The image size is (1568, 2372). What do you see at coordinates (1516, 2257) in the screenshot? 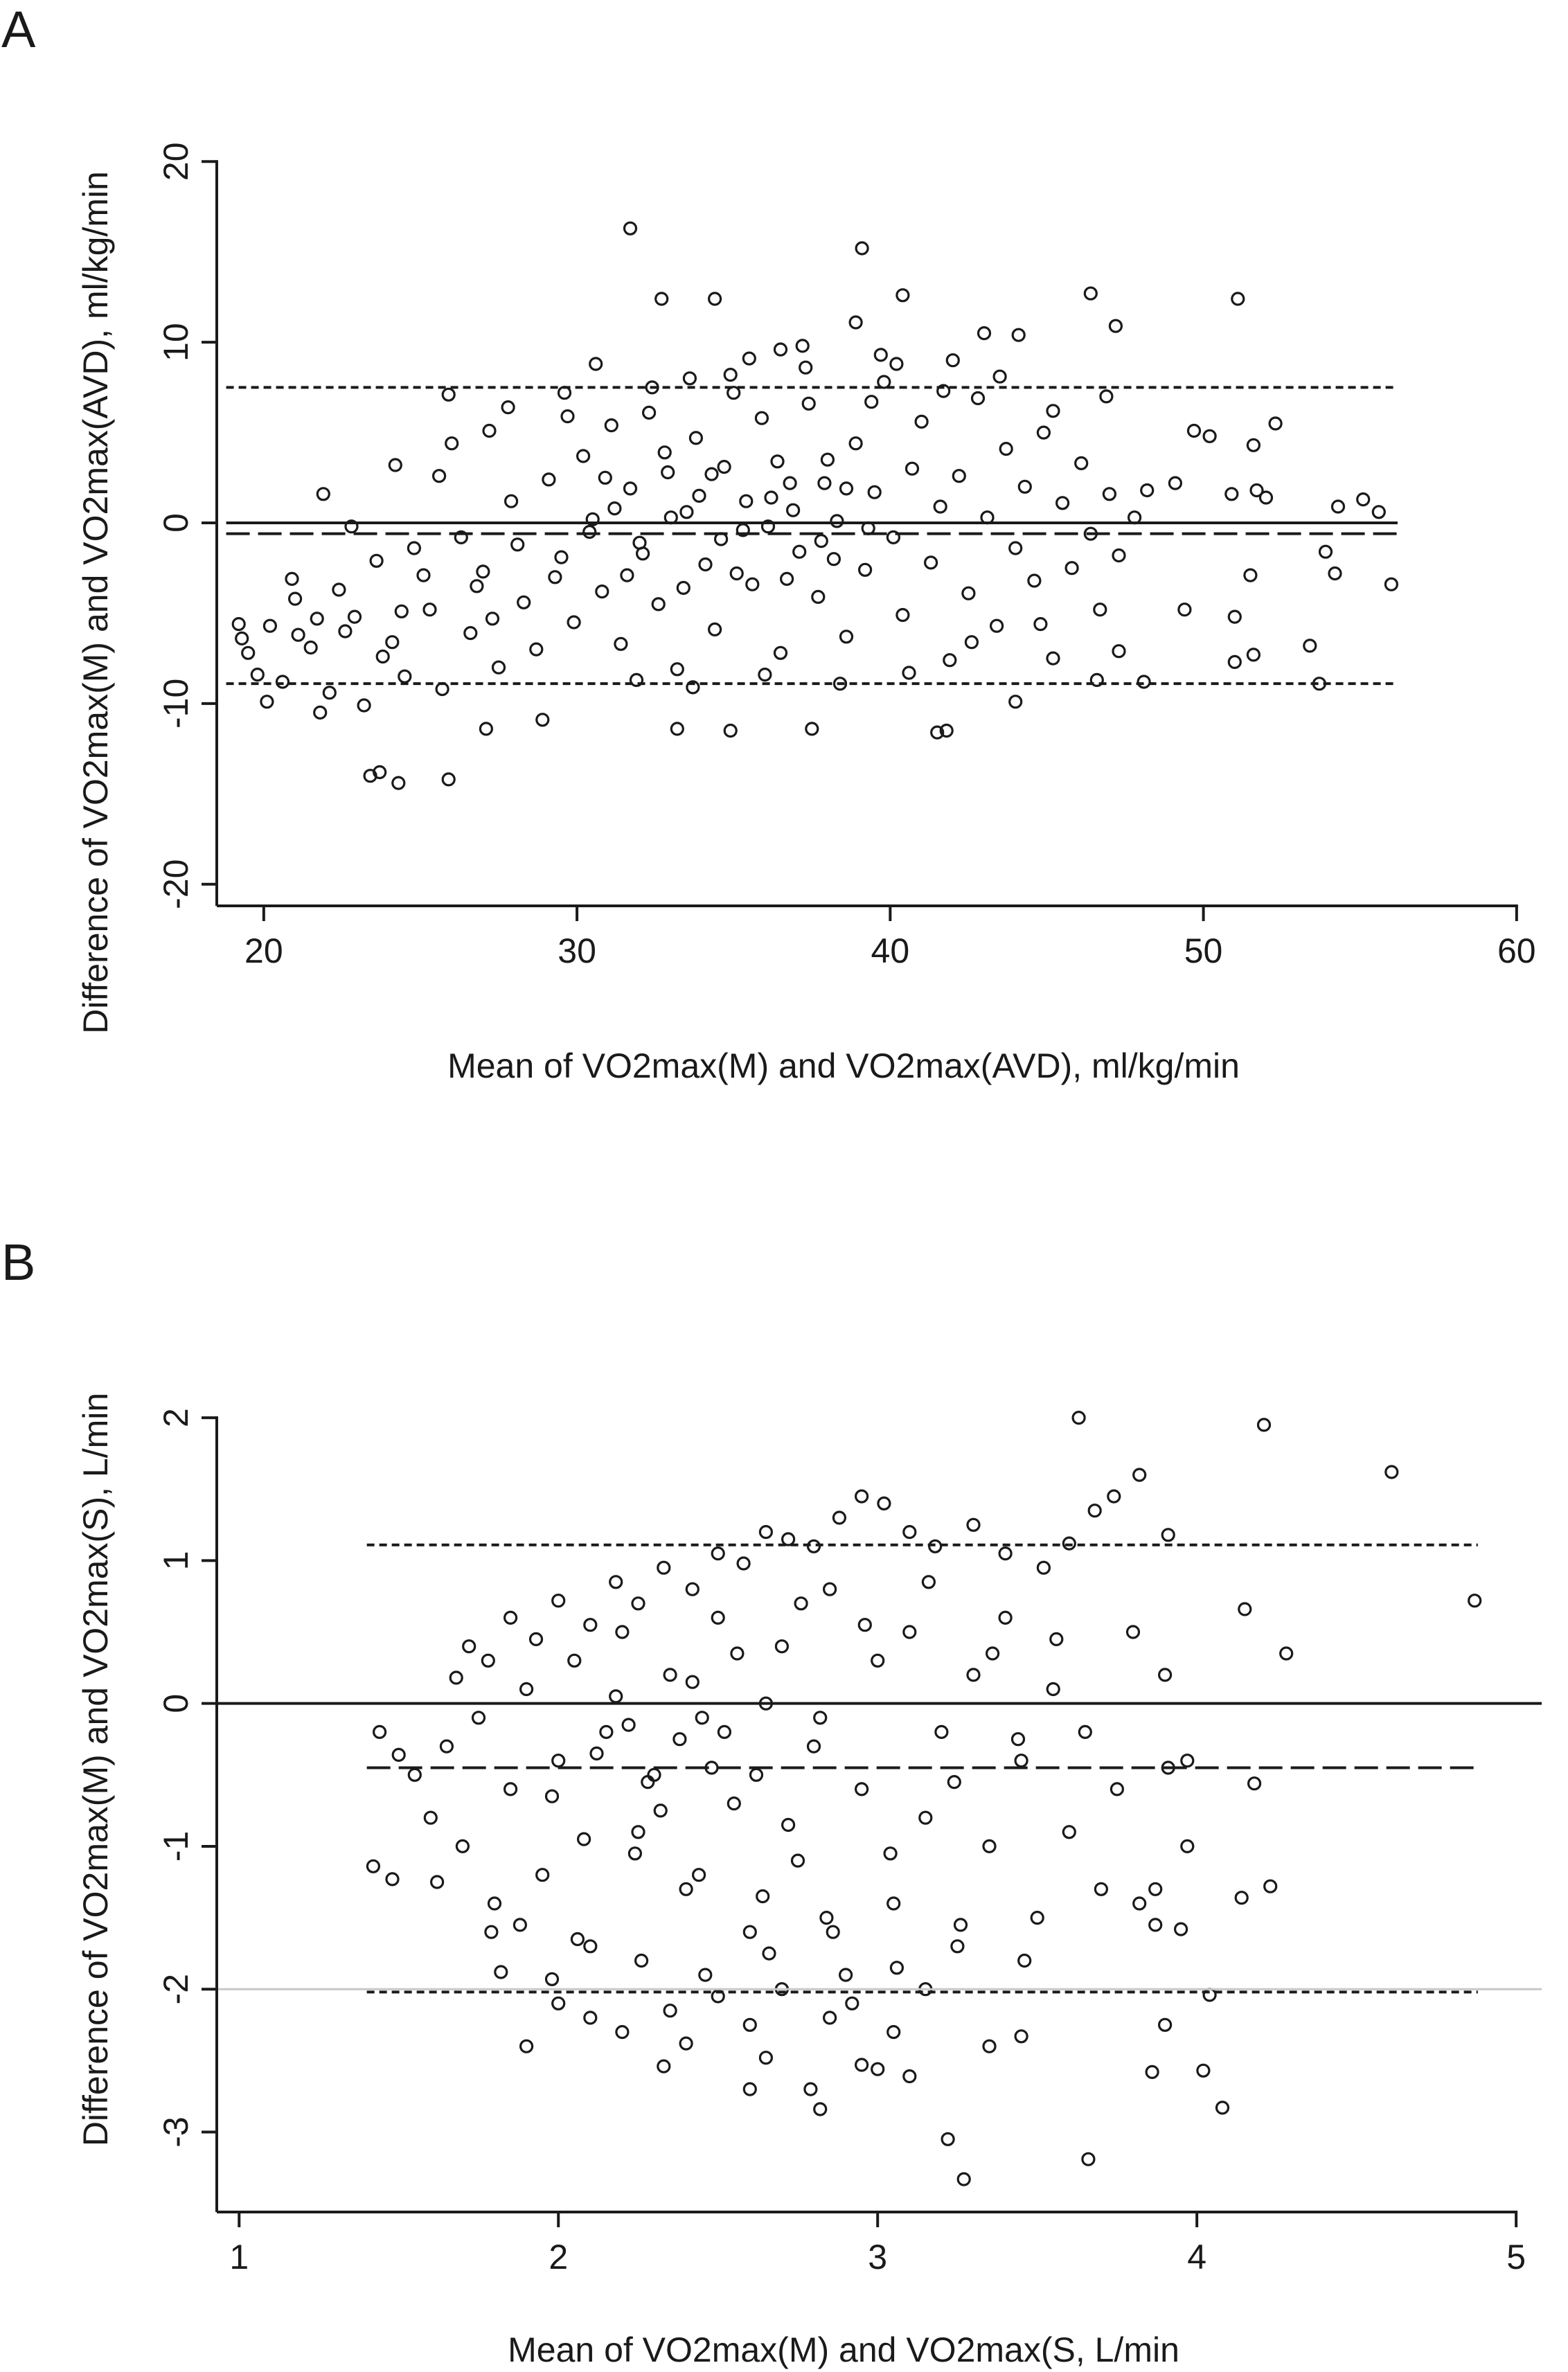
I see `panel-b-x-tick-label: 5` at bounding box center [1516, 2257].